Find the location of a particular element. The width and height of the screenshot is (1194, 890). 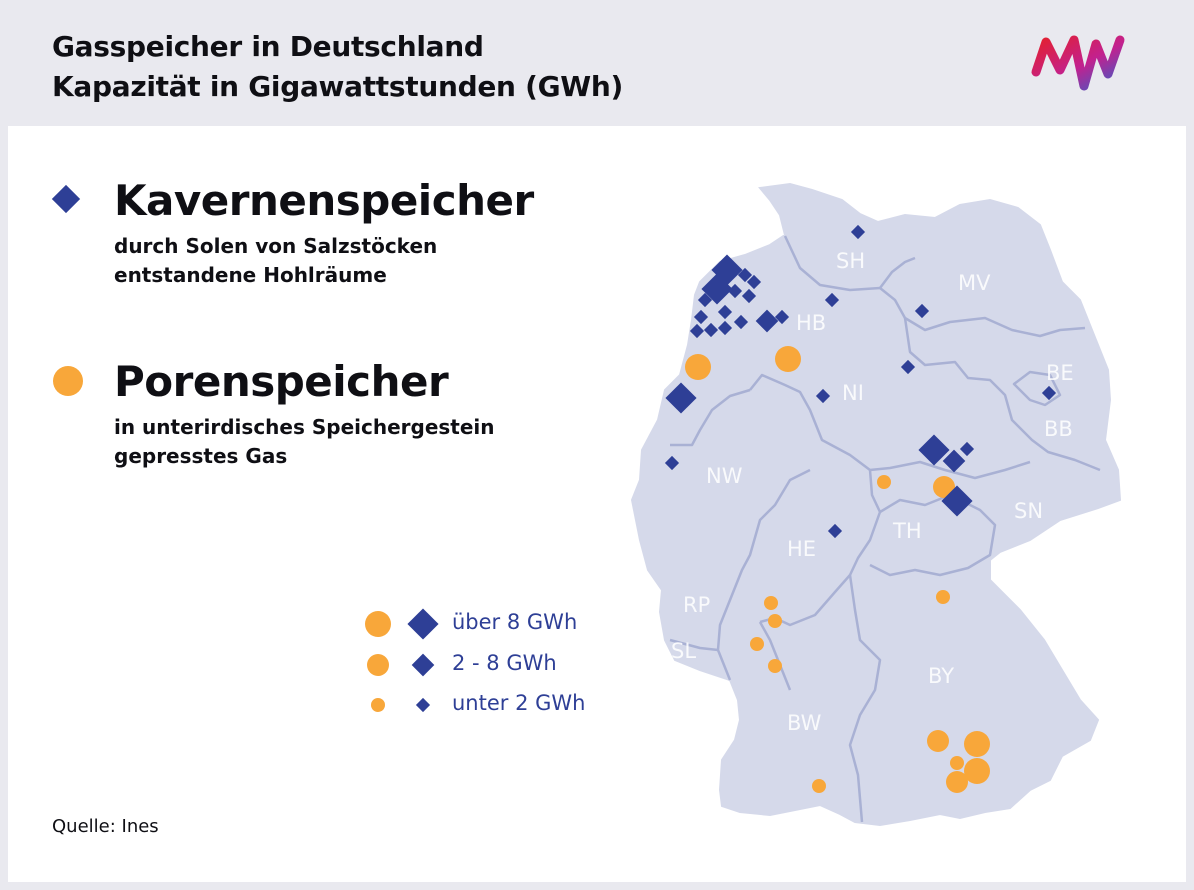

source-note: Quelle: Ines is located at coordinates (105, 826).